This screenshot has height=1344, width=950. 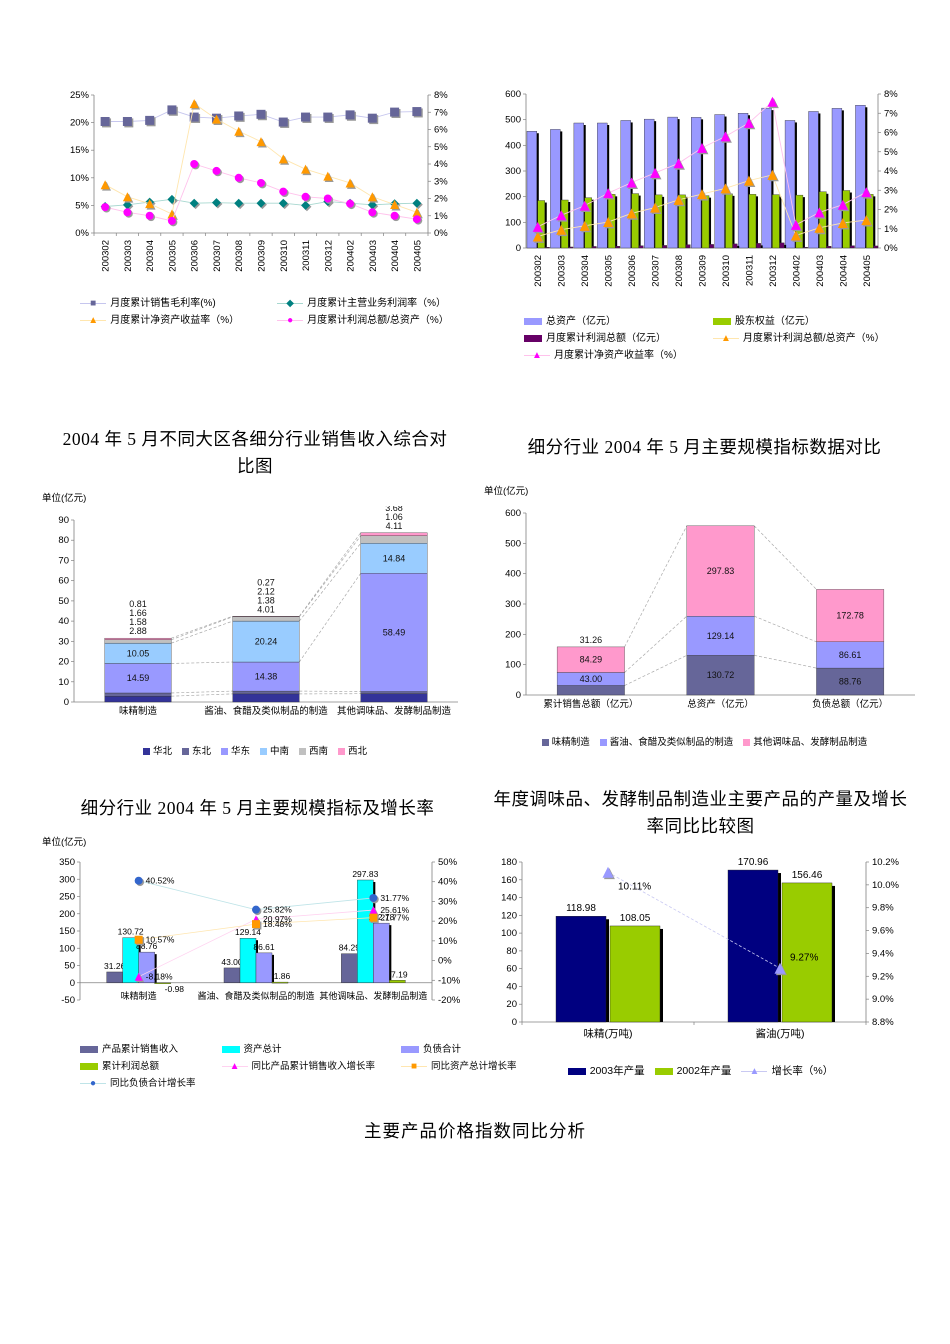 What do you see at coordinates (138, 1066) in the screenshot?
I see `legend-item: 累计利润总额` at bounding box center [138, 1066].